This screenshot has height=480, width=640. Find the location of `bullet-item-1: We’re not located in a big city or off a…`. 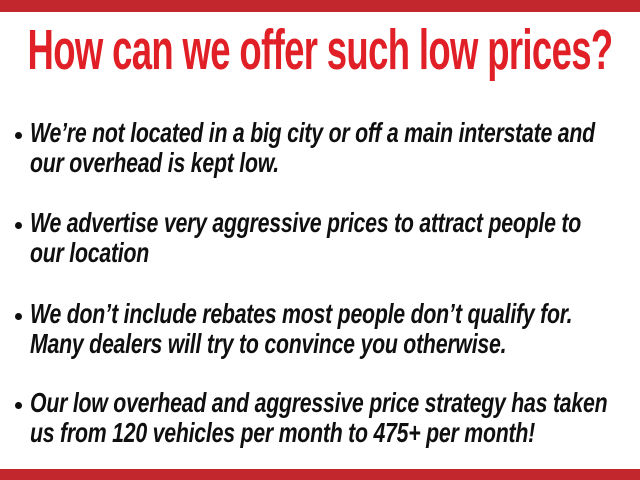

bullet-item-1: We’re not located in a big city or off a… is located at coordinates (320, 153).